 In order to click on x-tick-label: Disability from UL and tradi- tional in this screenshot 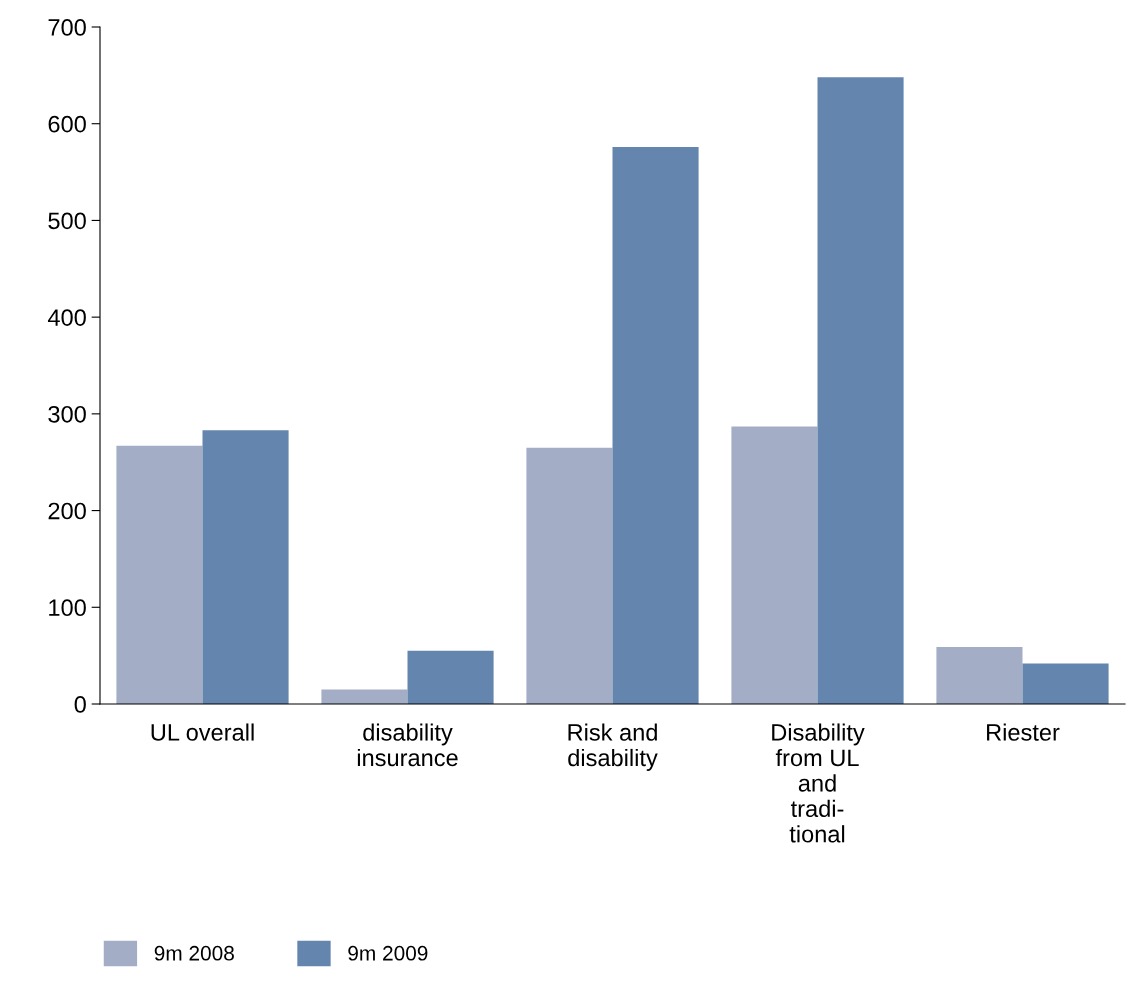, I will do `click(818, 783)`.